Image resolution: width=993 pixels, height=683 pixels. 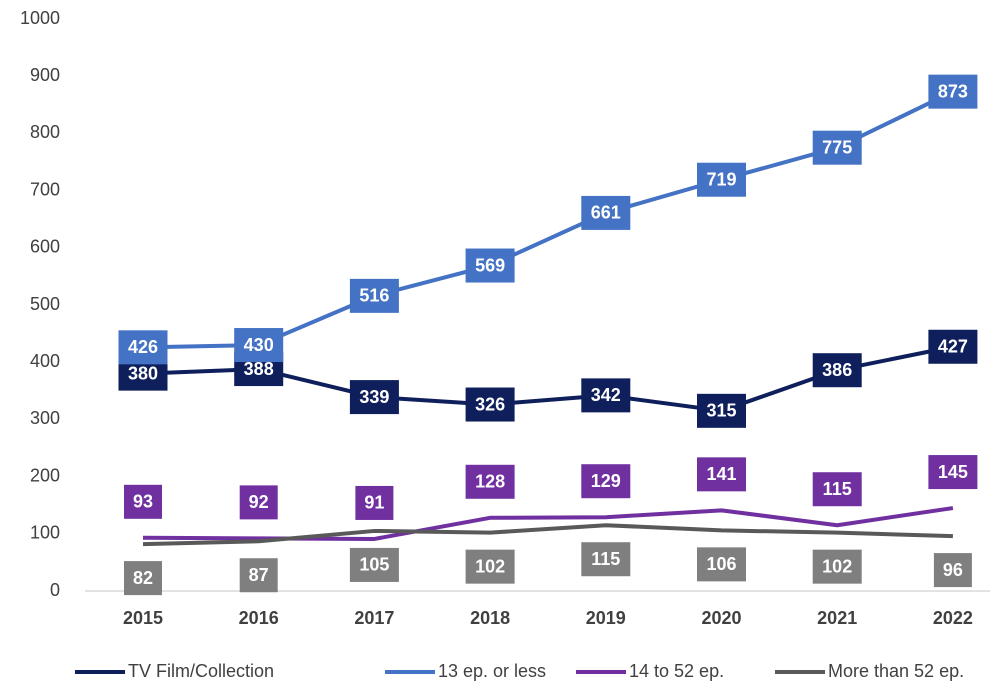 I want to click on data-label: 430, so click(x=259, y=345).